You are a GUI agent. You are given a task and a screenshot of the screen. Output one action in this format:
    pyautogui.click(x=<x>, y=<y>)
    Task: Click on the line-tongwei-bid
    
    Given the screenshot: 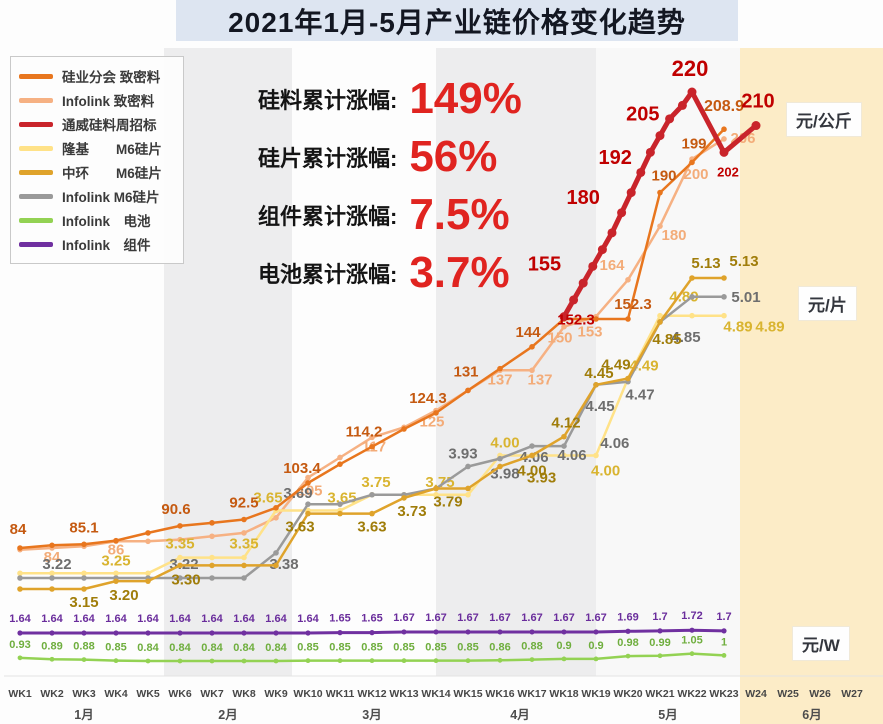 What is the action you would take?
    pyautogui.click(x=659, y=203)
    